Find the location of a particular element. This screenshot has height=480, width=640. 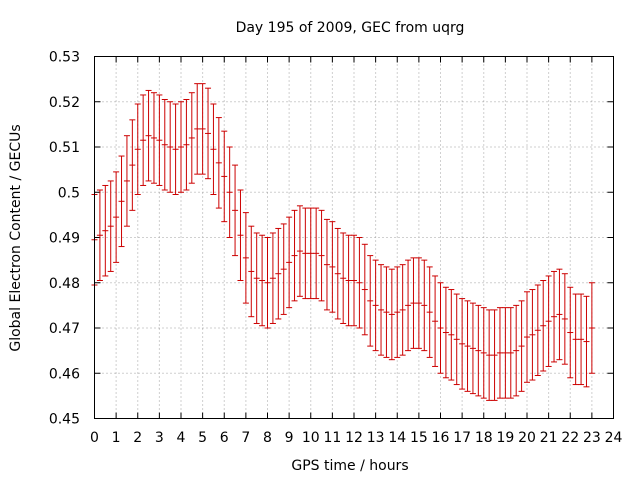

x-tick-label: 18 is located at coordinates (484, 438).